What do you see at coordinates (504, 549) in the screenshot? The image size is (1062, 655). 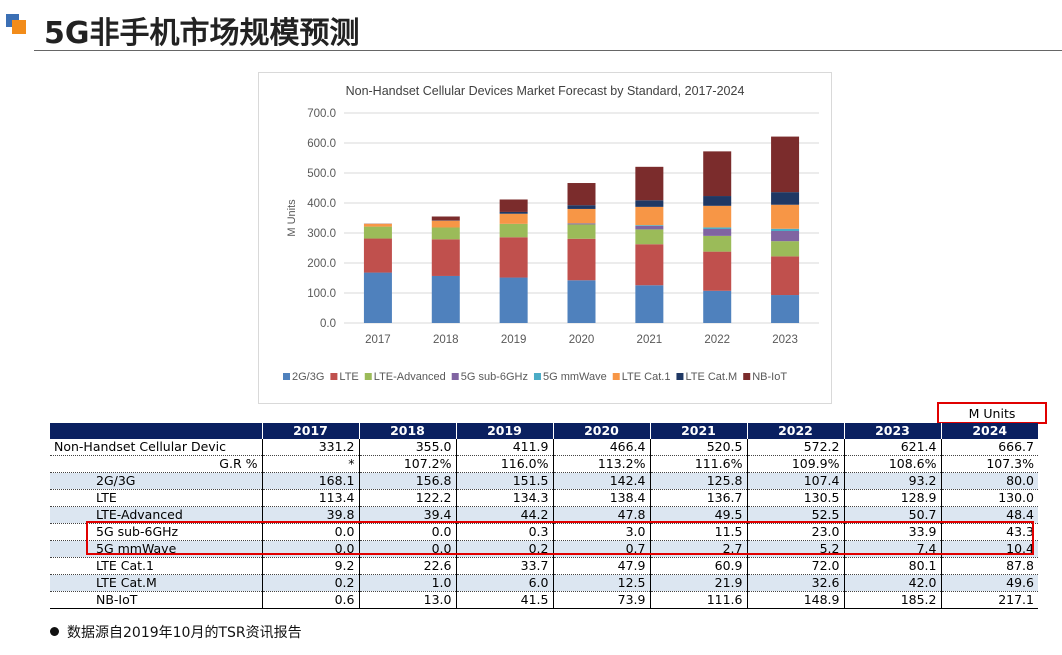 I see `table-cell: 0.2` at bounding box center [504, 549].